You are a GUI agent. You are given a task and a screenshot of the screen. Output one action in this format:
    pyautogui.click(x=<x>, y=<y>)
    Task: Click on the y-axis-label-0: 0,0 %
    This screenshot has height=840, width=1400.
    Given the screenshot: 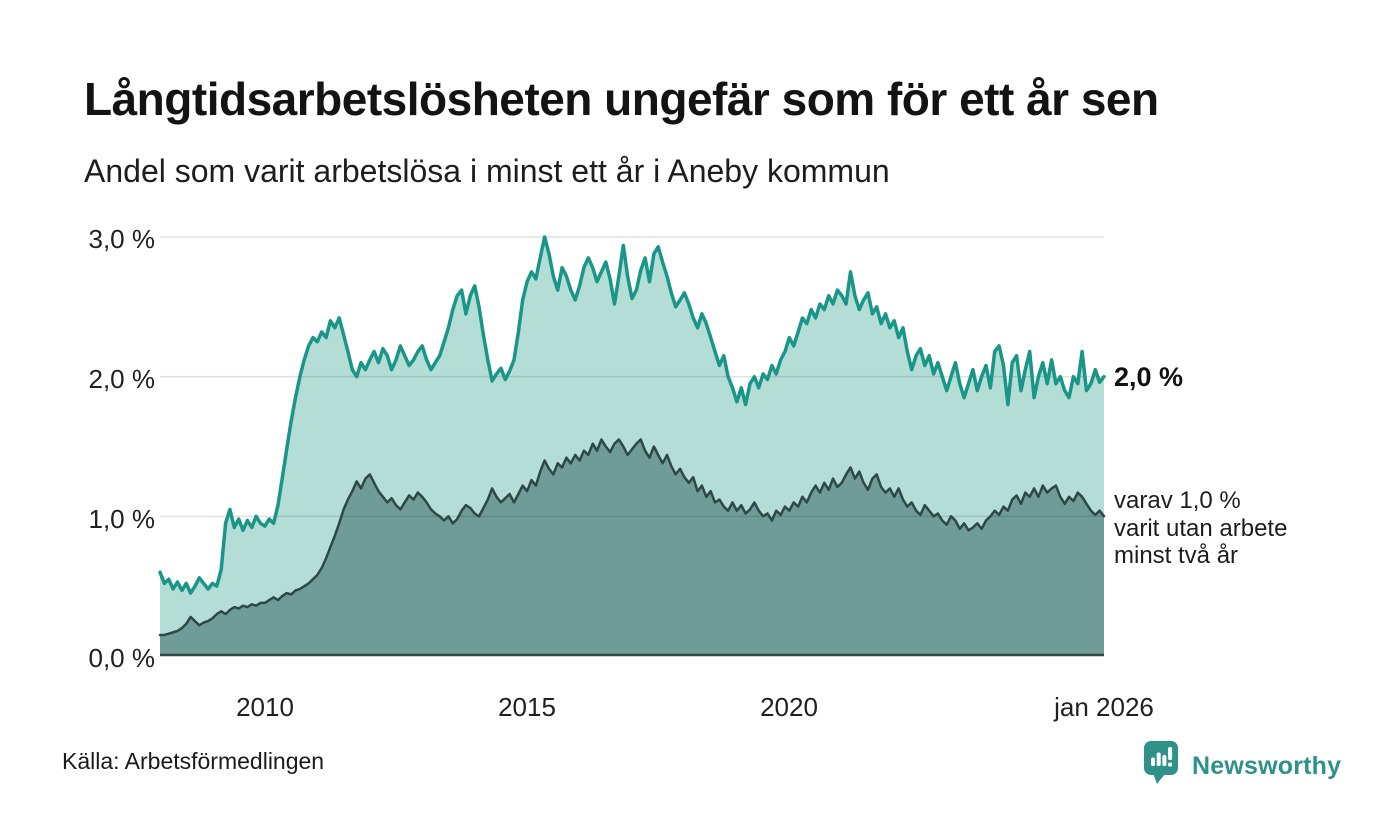 What is the action you would take?
    pyautogui.click(x=122, y=658)
    